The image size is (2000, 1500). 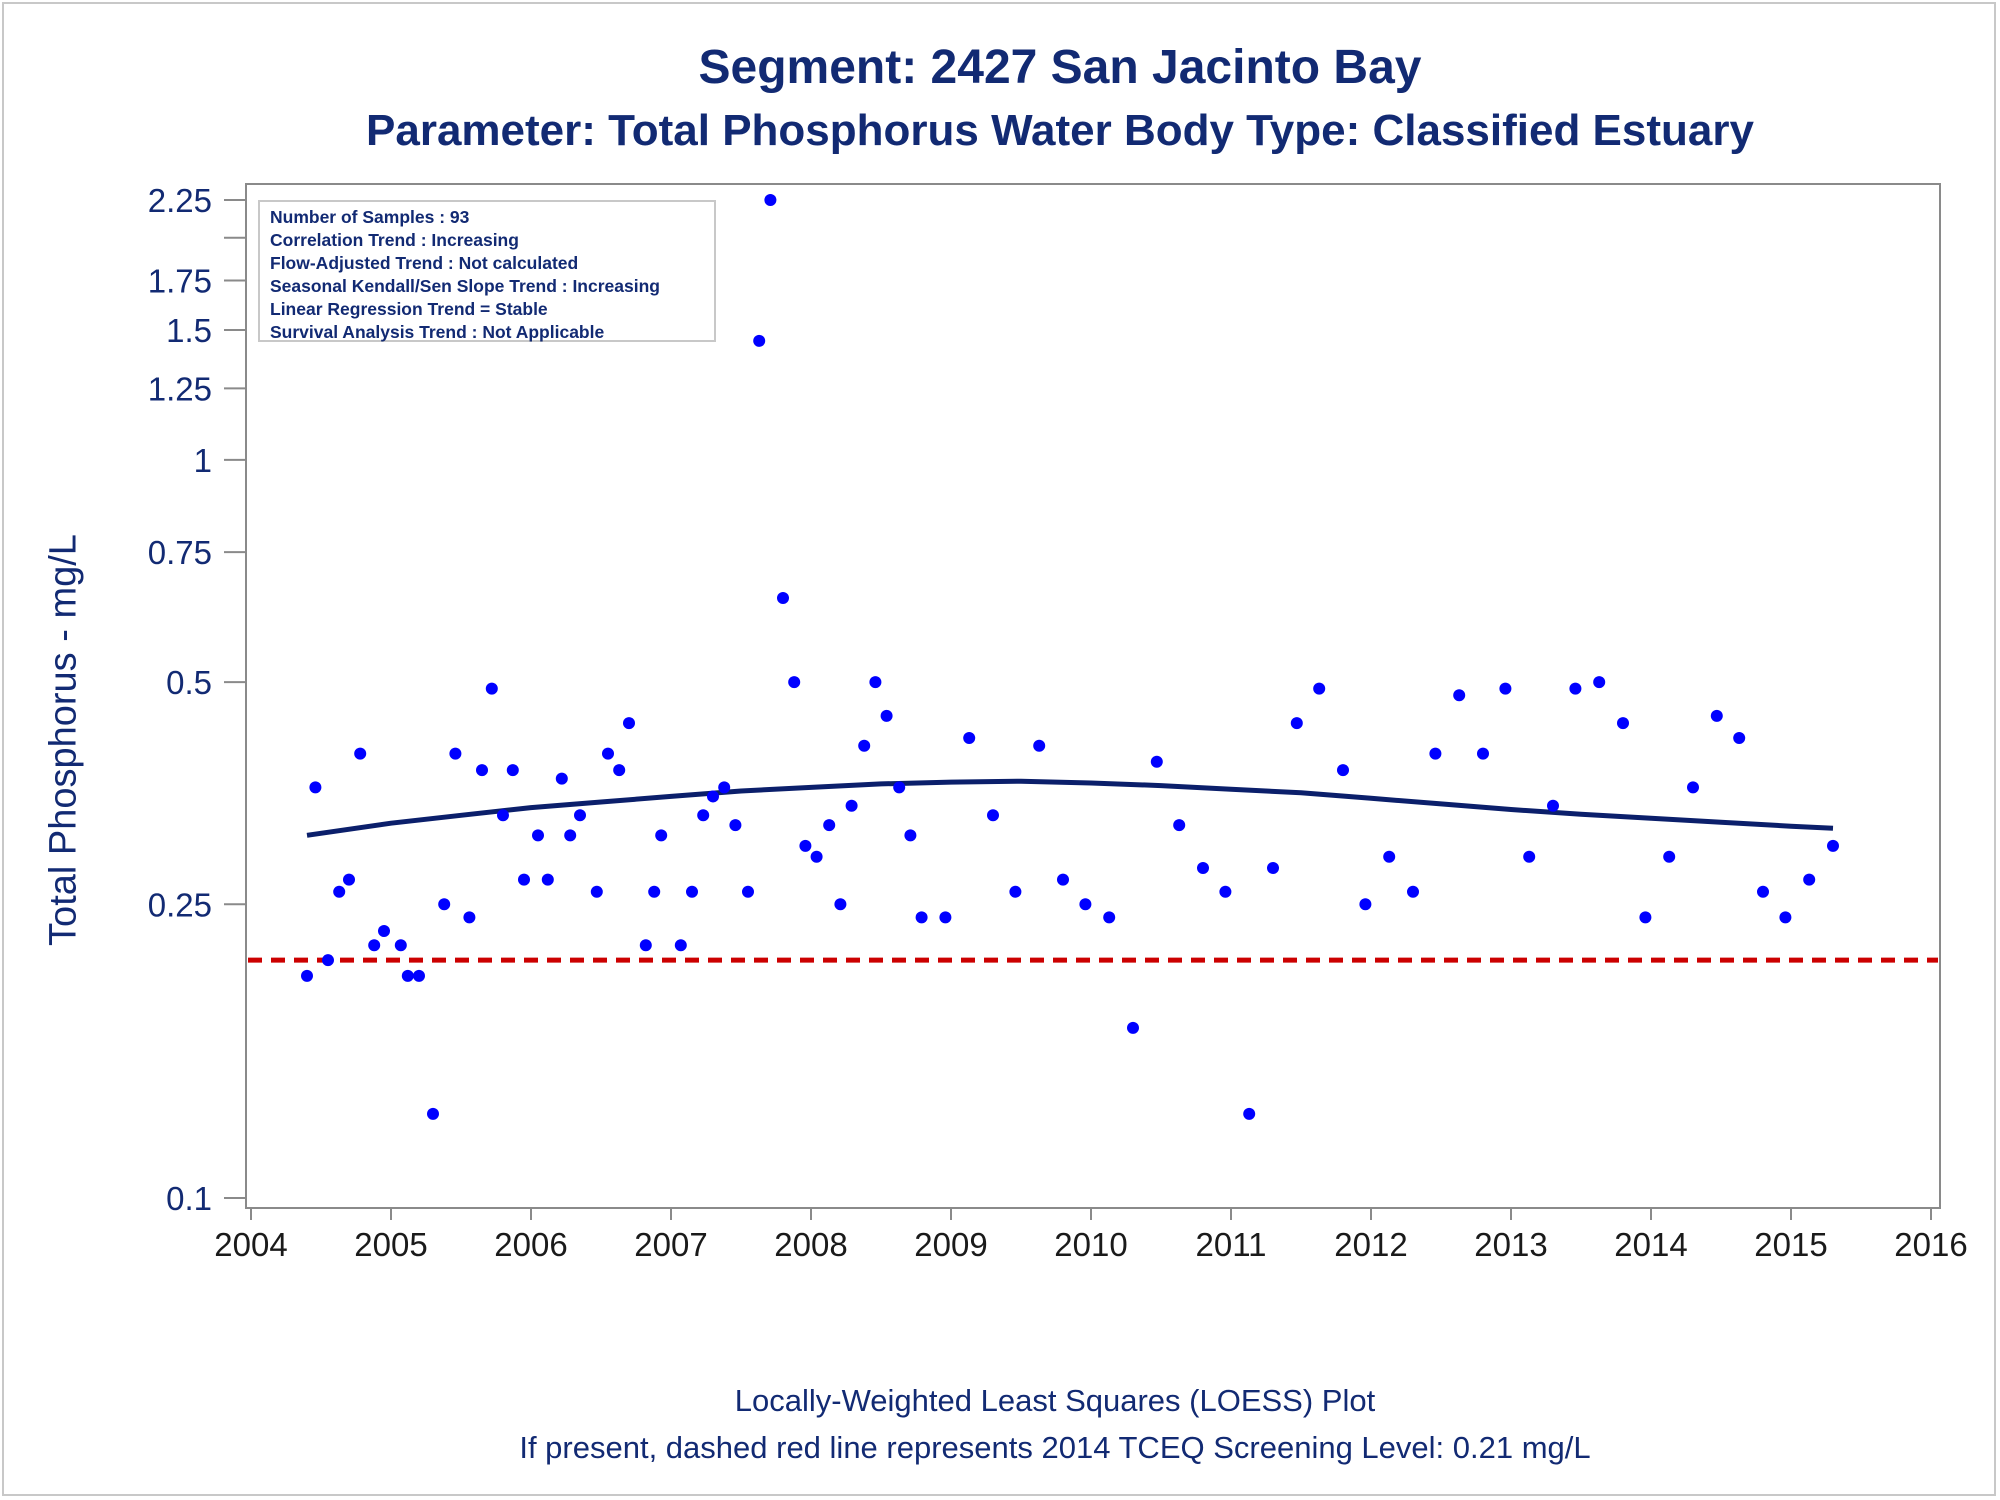 I want to click on stats-correlation-trend: Correlation Trend : Increasing, so click(x=394, y=240).